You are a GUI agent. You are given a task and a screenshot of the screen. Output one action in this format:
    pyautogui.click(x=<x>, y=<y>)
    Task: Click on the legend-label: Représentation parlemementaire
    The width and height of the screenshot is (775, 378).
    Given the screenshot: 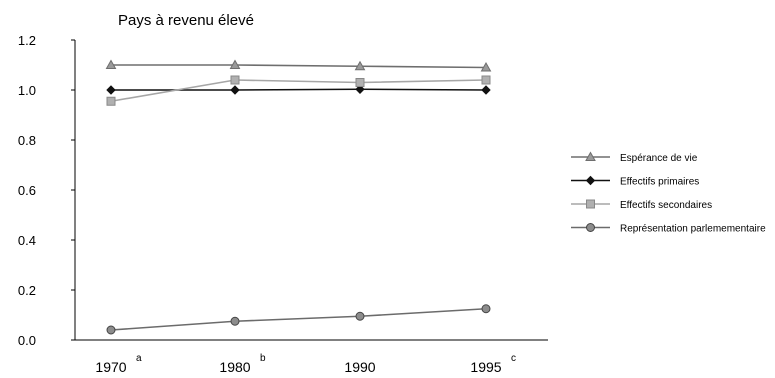 What is the action you would take?
    pyautogui.click(x=693, y=229)
    